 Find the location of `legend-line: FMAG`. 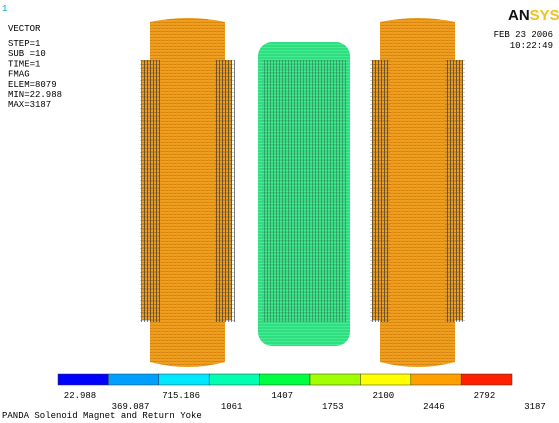

legend-line: FMAG is located at coordinates (19, 75).